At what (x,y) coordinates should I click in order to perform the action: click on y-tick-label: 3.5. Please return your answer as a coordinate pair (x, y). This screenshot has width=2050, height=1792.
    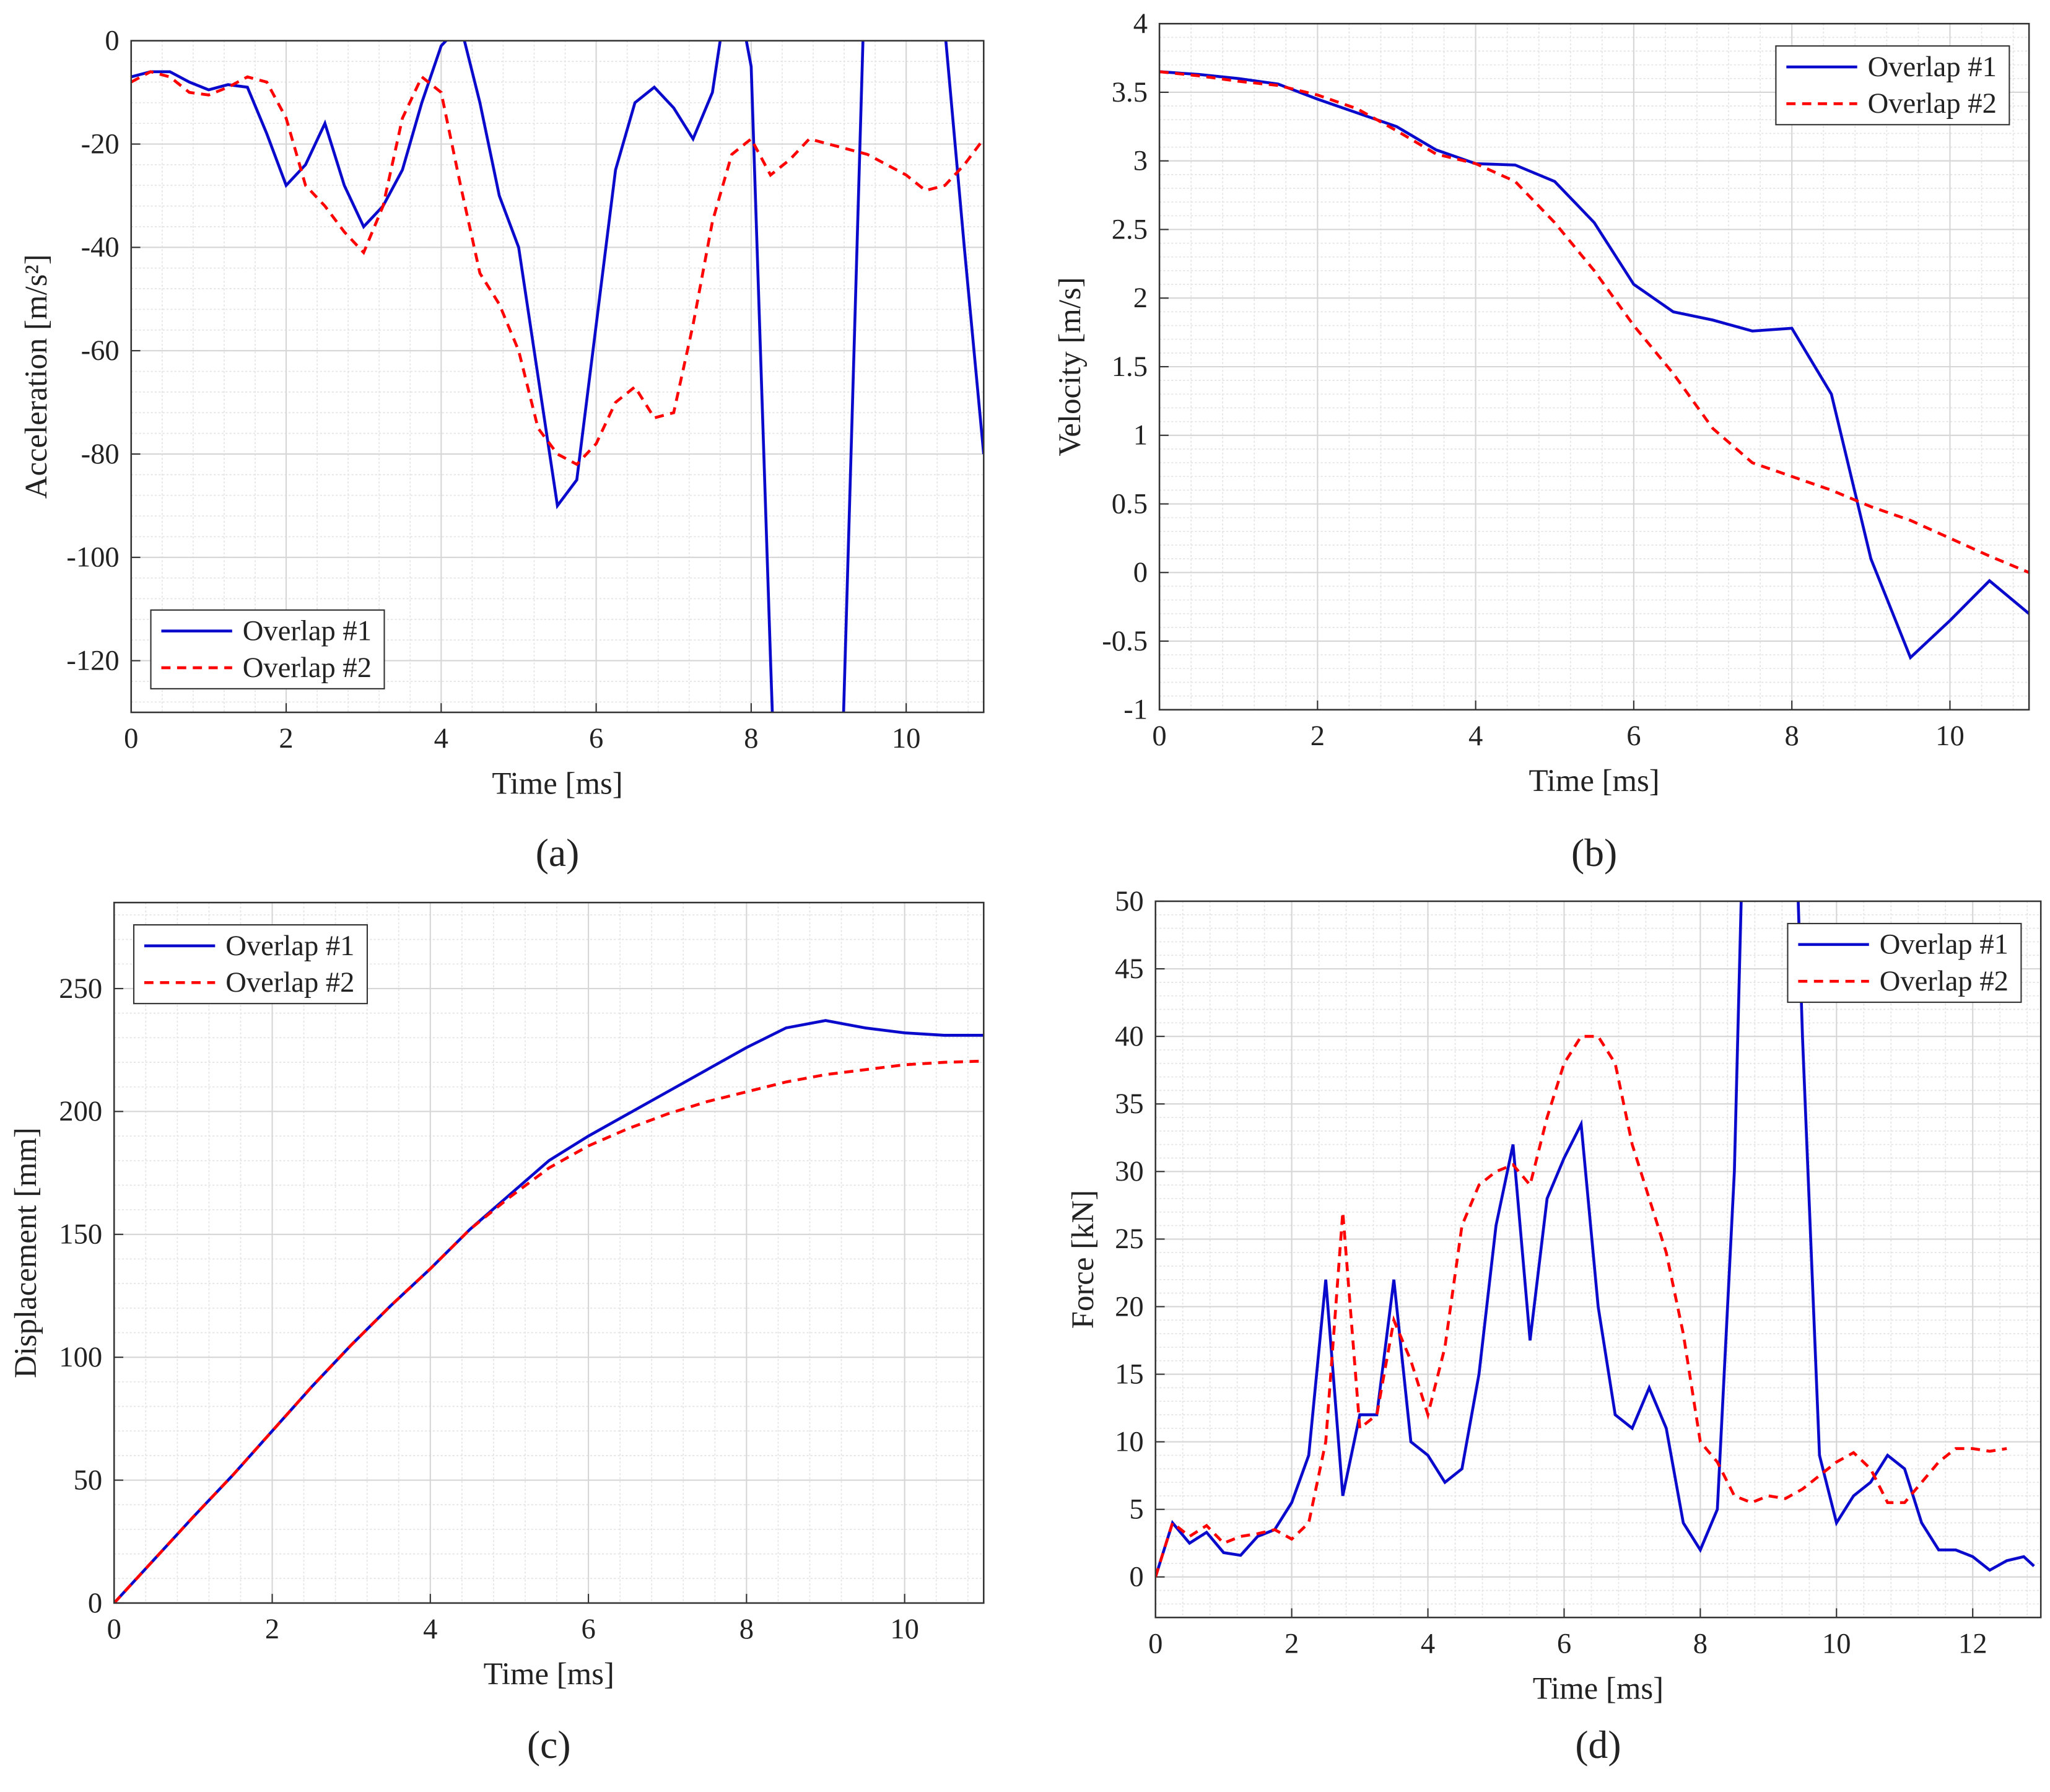
    Looking at the image, I should click on (1130, 92).